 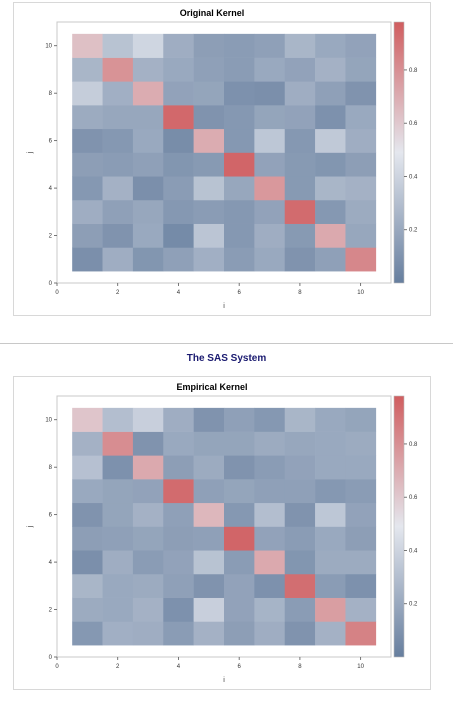 I want to click on x-tick-label: 8, so click(x=300, y=667).